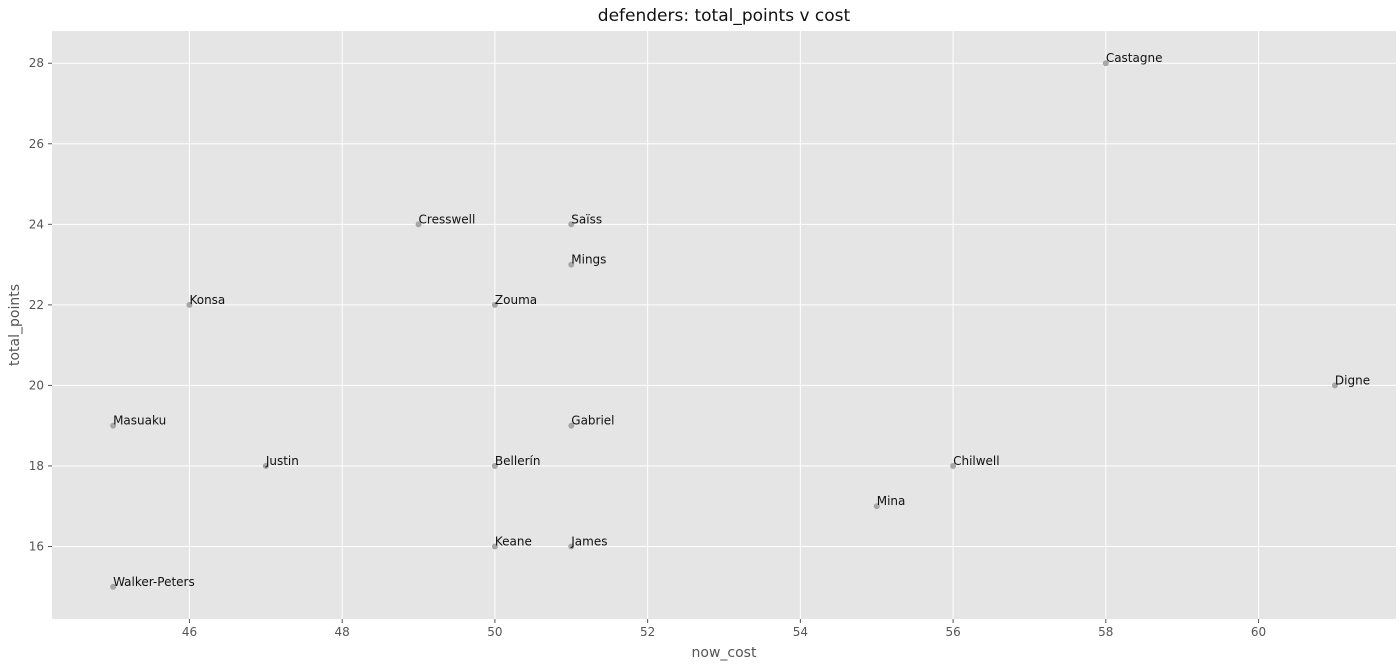 The width and height of the screenshot is (1400, 666). I want to click on y-axis-label: total_points, so click(15, 325).